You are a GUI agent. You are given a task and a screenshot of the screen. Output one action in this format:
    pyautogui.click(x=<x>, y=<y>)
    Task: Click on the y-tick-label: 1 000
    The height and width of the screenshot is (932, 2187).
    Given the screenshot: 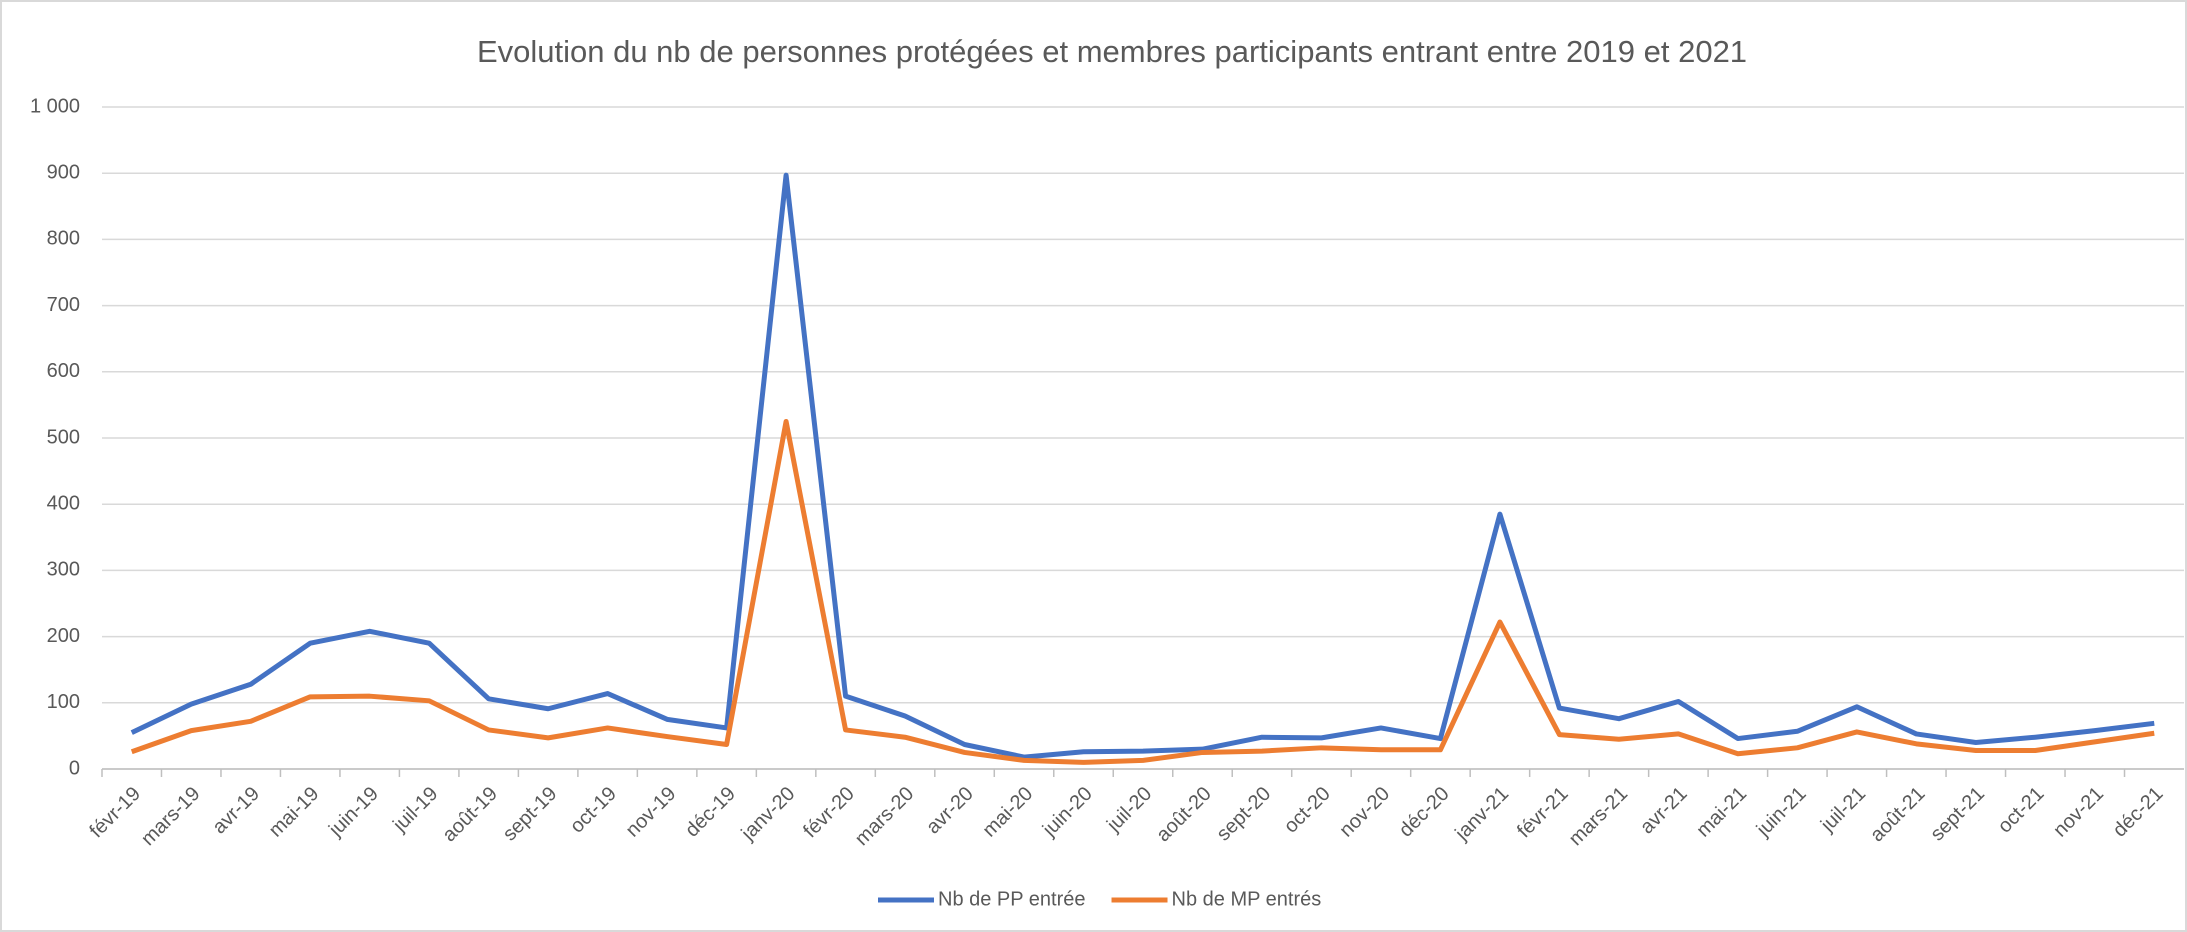 What is the action you would take?
    pyautogui.click(x=55, y=106)
    